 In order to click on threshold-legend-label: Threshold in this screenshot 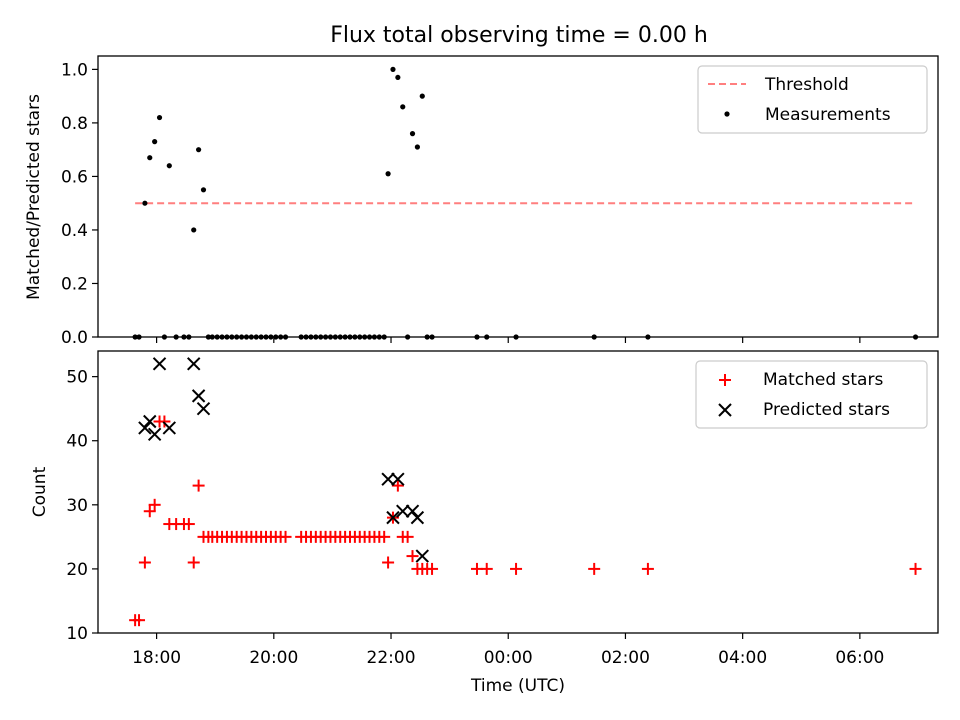, I will do `click(806, 85)`.